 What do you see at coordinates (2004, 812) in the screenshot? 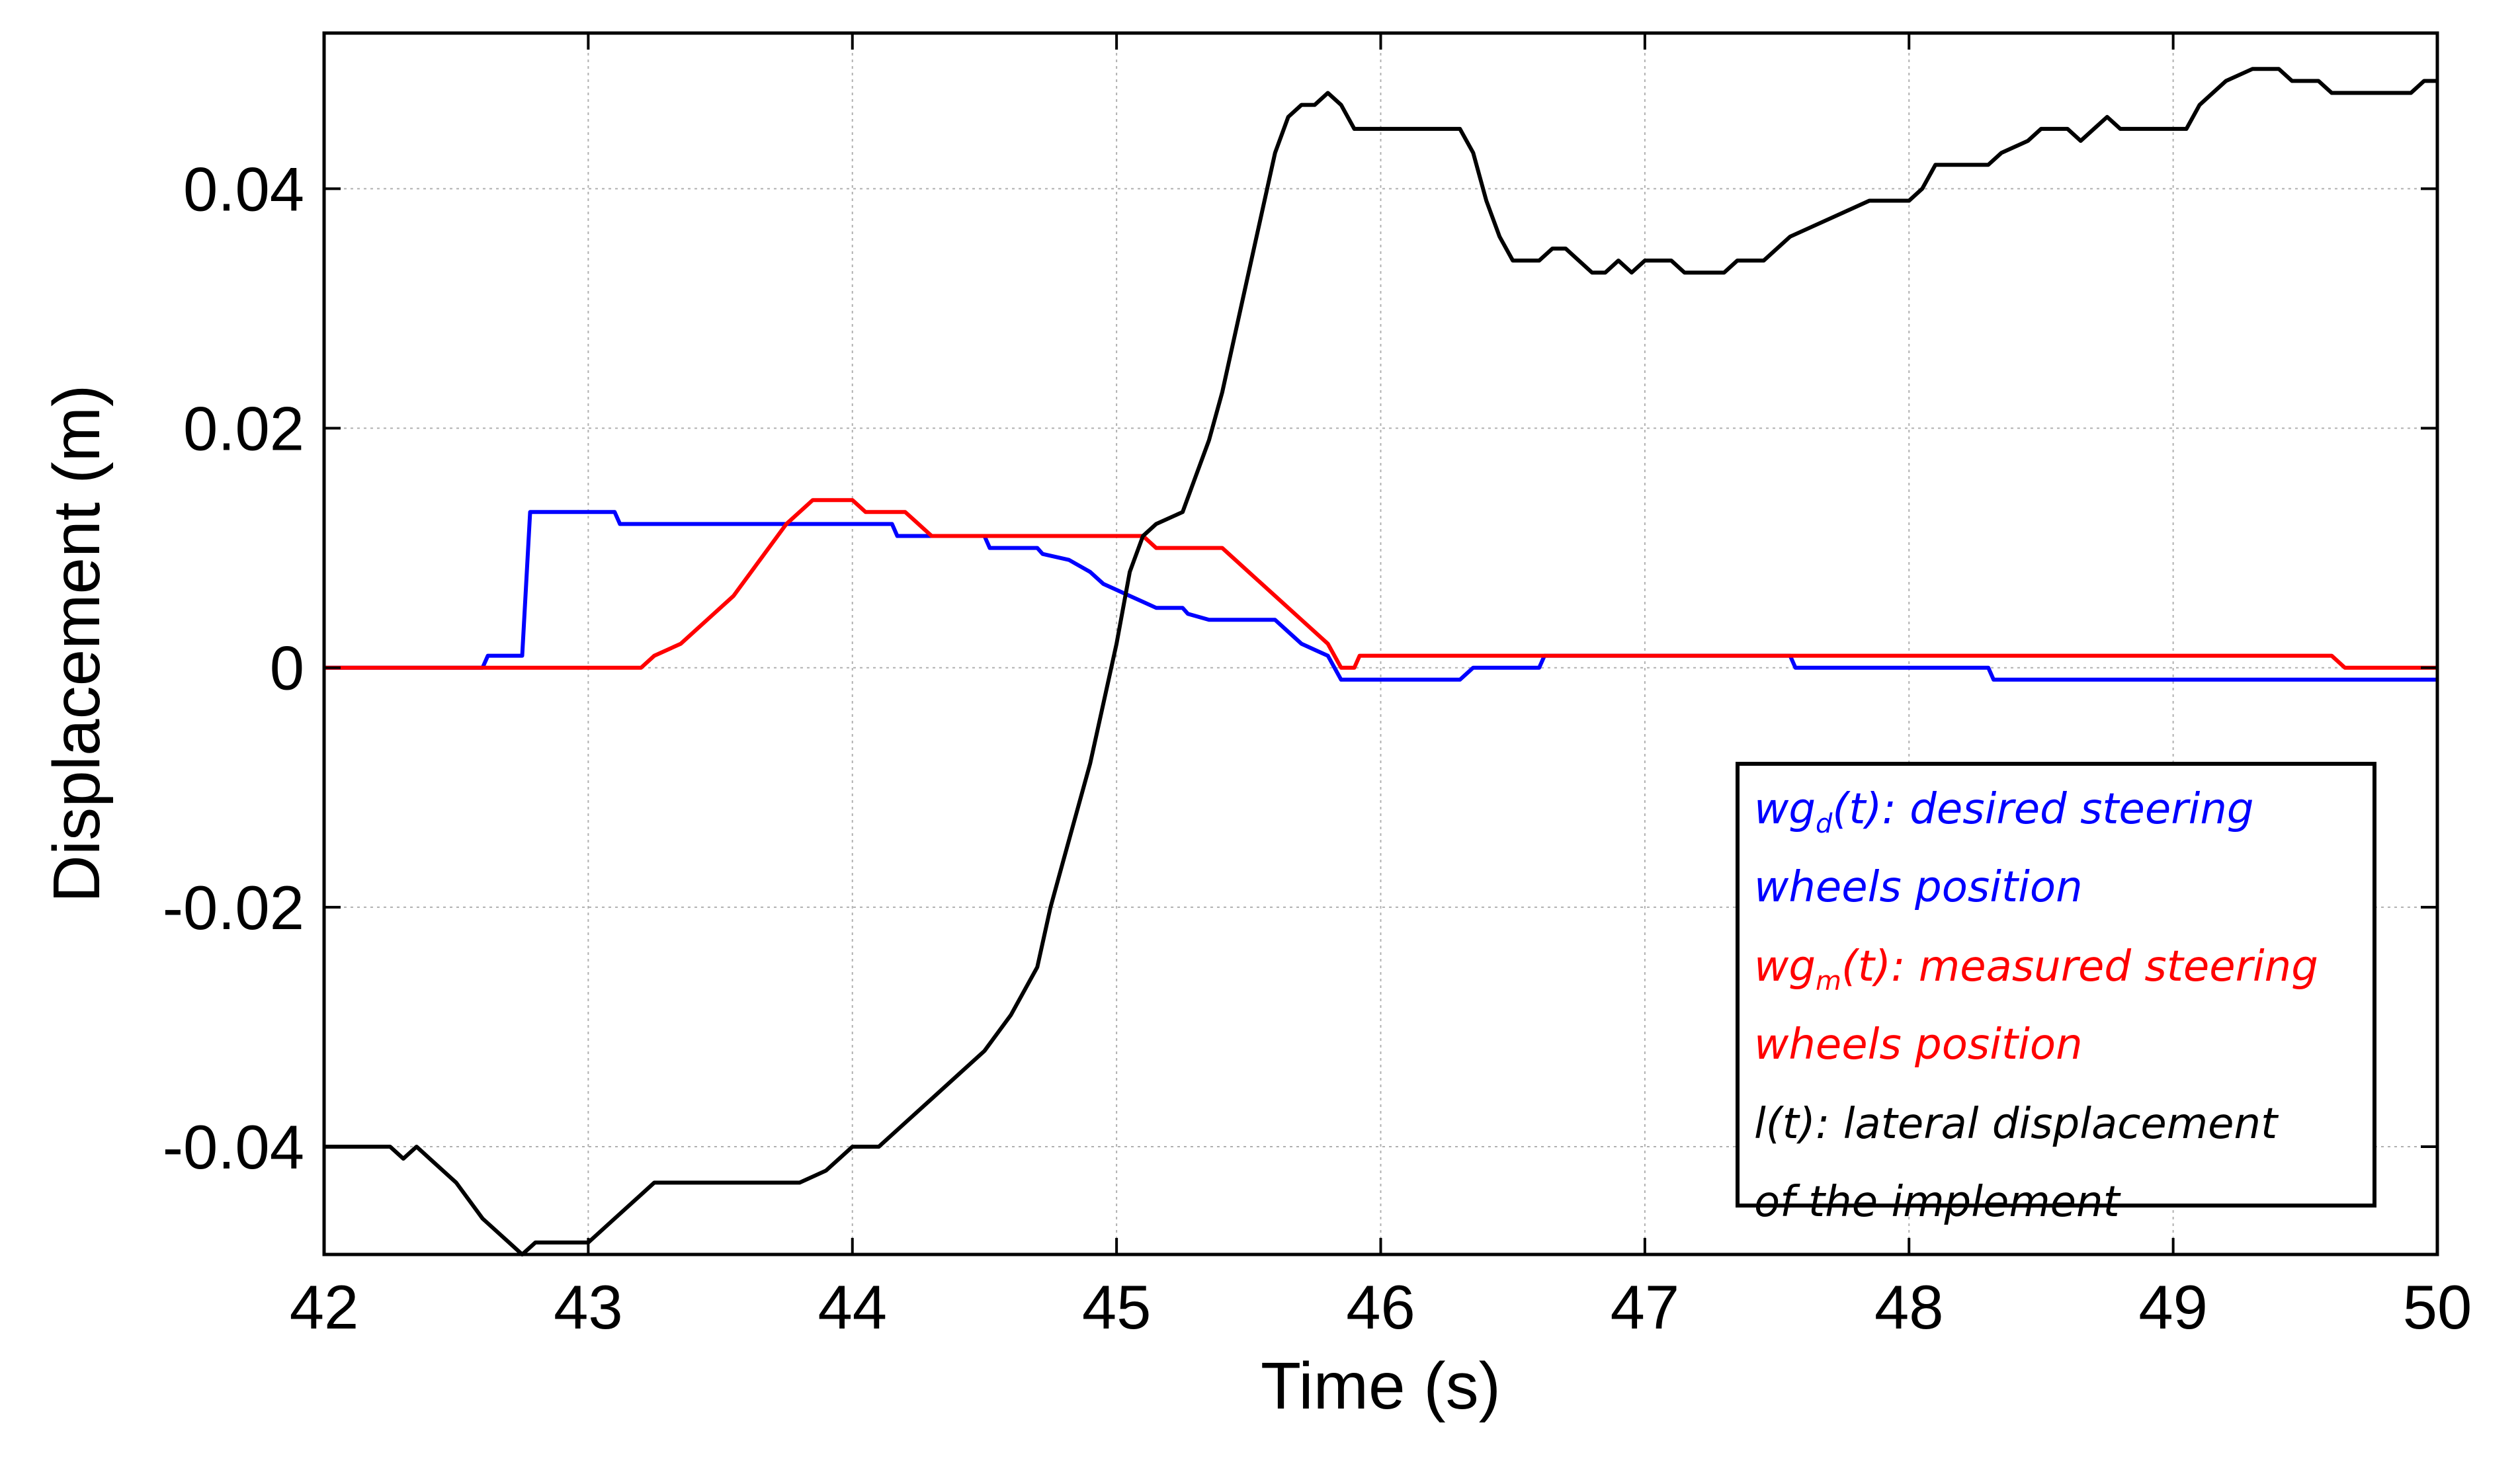
I see `legend-entry-wgd: wgd(t): desired steering` at bounding box center [2004, 812].